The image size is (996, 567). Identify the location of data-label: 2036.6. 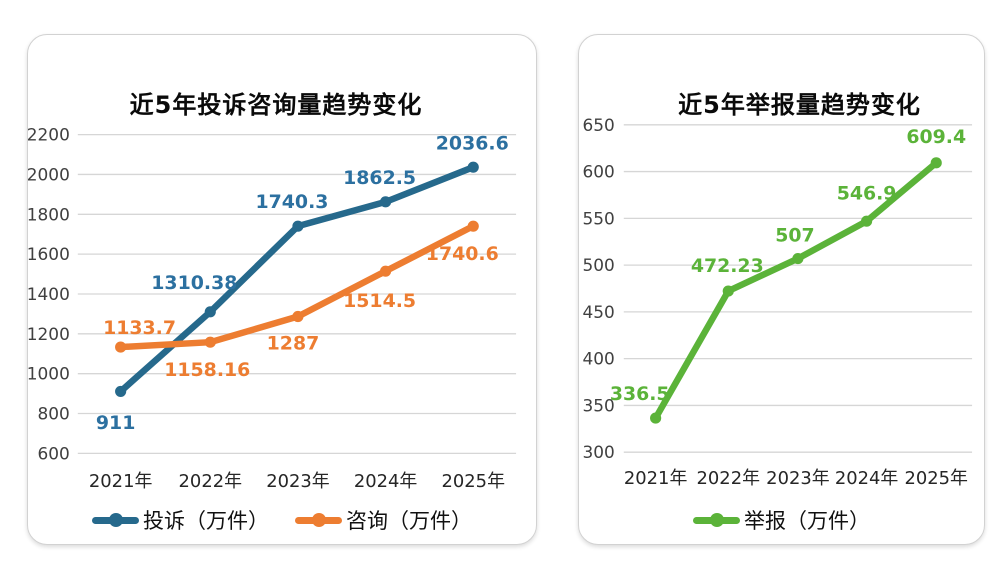
(472, 143).